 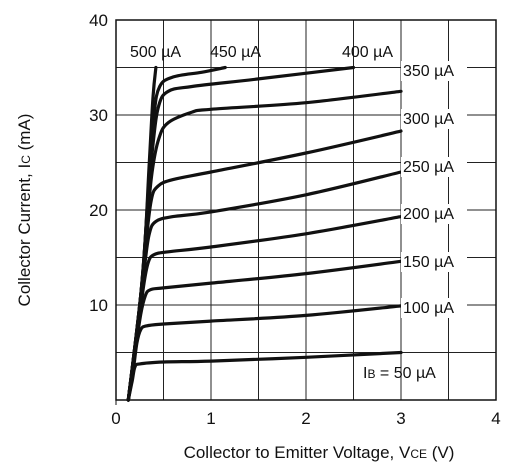 I want to click on series-label-5: 300 µA, so click(x=428, y=119).